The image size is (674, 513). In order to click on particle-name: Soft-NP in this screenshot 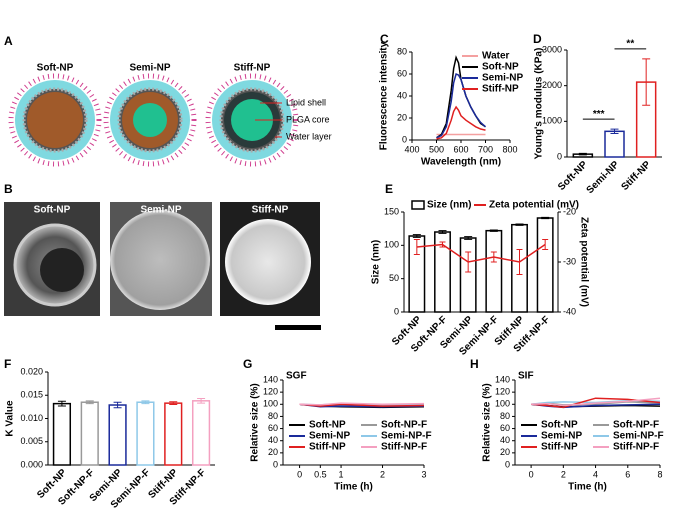, I will do `click(55, 68)`.